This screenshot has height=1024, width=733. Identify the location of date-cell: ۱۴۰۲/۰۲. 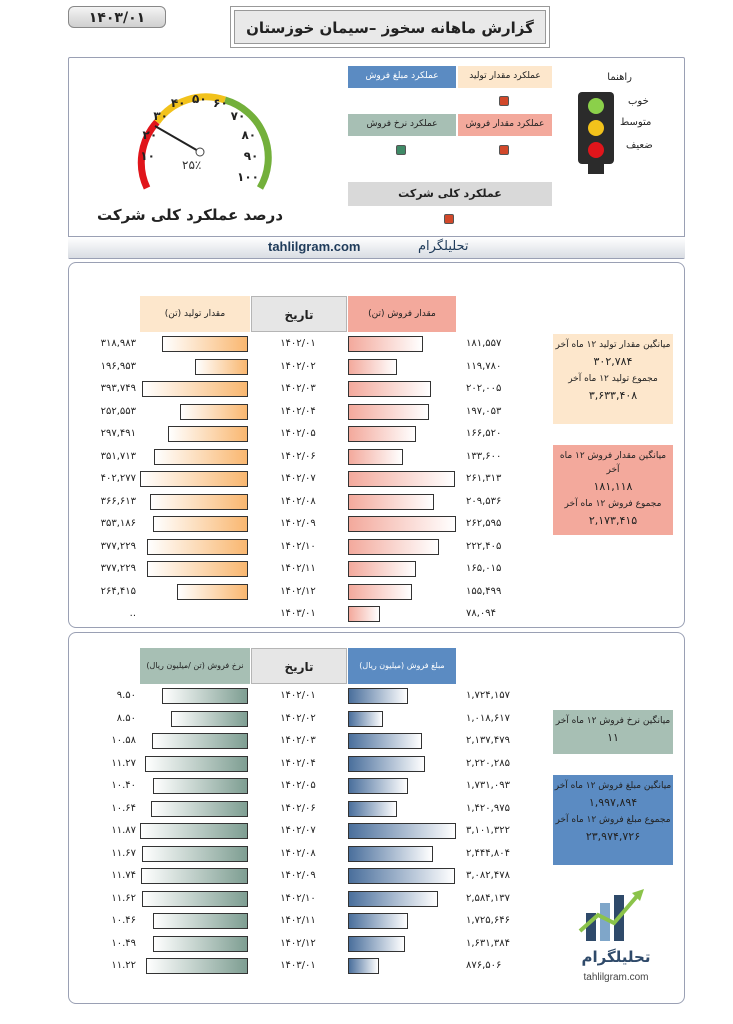
(298, 366).